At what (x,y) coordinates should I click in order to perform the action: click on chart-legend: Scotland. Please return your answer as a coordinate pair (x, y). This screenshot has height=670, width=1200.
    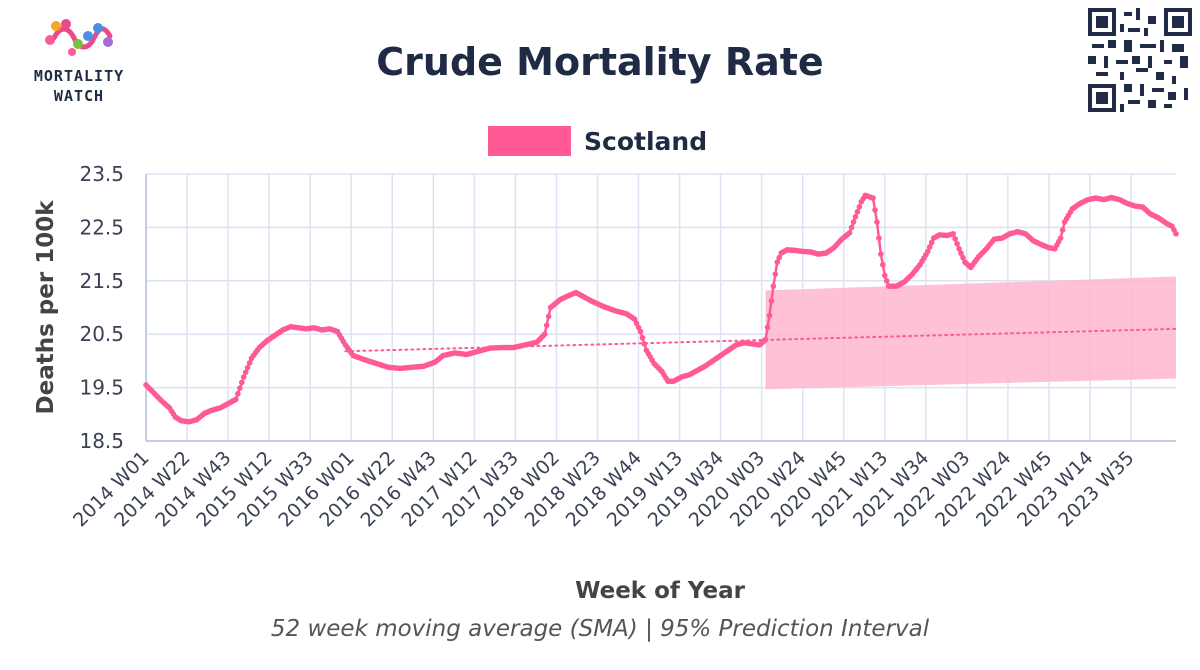
    Looking at the image, I should click on (597, 141).